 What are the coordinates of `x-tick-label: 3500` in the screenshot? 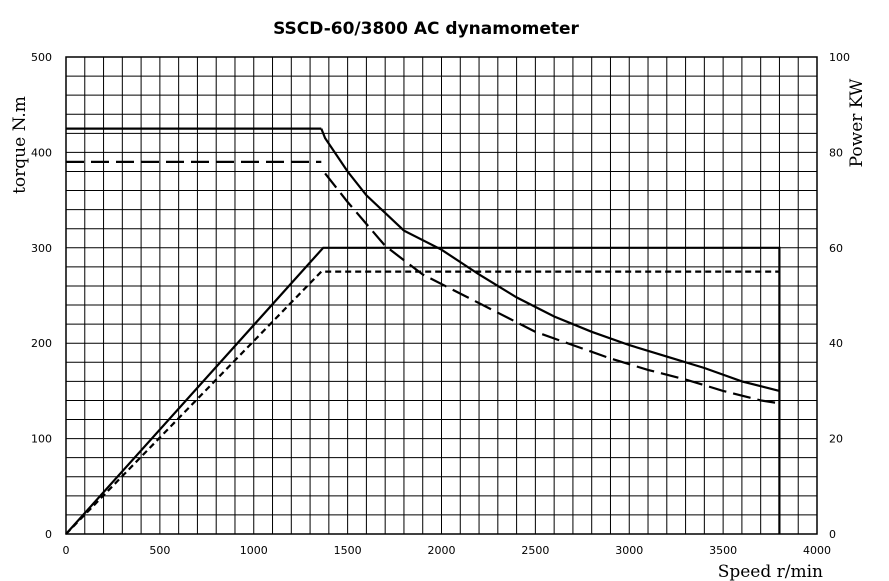 It's located at (723, 550).